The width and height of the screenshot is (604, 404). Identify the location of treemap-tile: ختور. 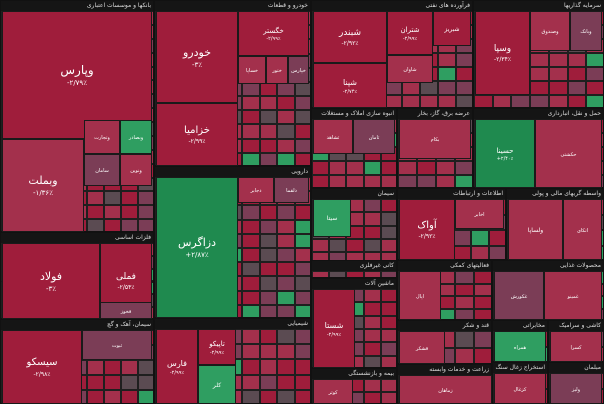
(277, 70).